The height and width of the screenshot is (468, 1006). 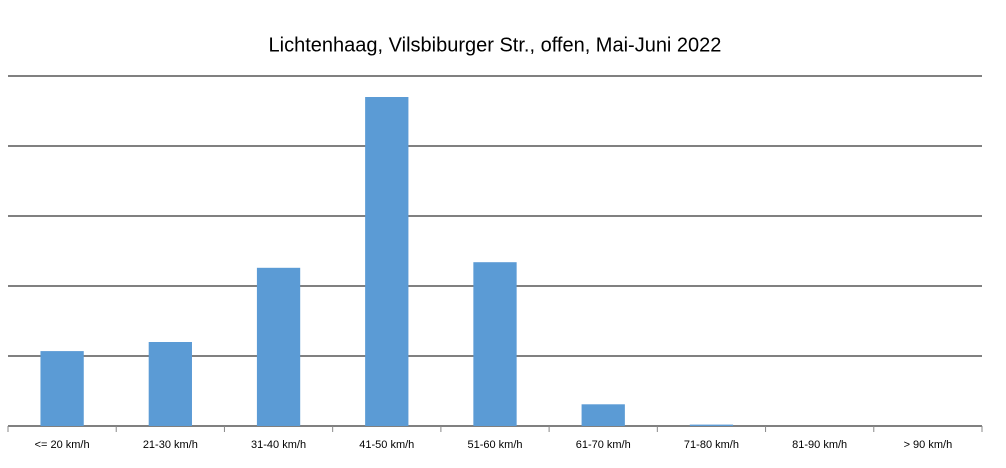 What do you see at coordinates (278, 445) in the screenshot?
I see `x-tick-label: 31-40 km/h` at bounding box center [278, 445].